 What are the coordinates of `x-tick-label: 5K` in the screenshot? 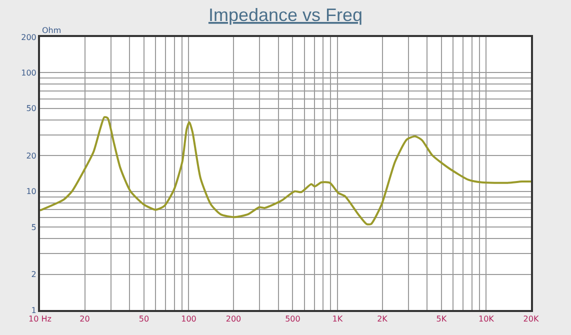 It's located at (442, 319).